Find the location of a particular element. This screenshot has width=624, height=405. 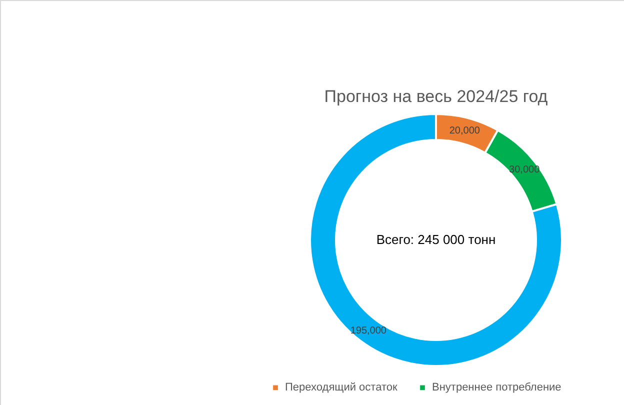

legend-label: Переходящий остаток is located at coordinates (341, 388).